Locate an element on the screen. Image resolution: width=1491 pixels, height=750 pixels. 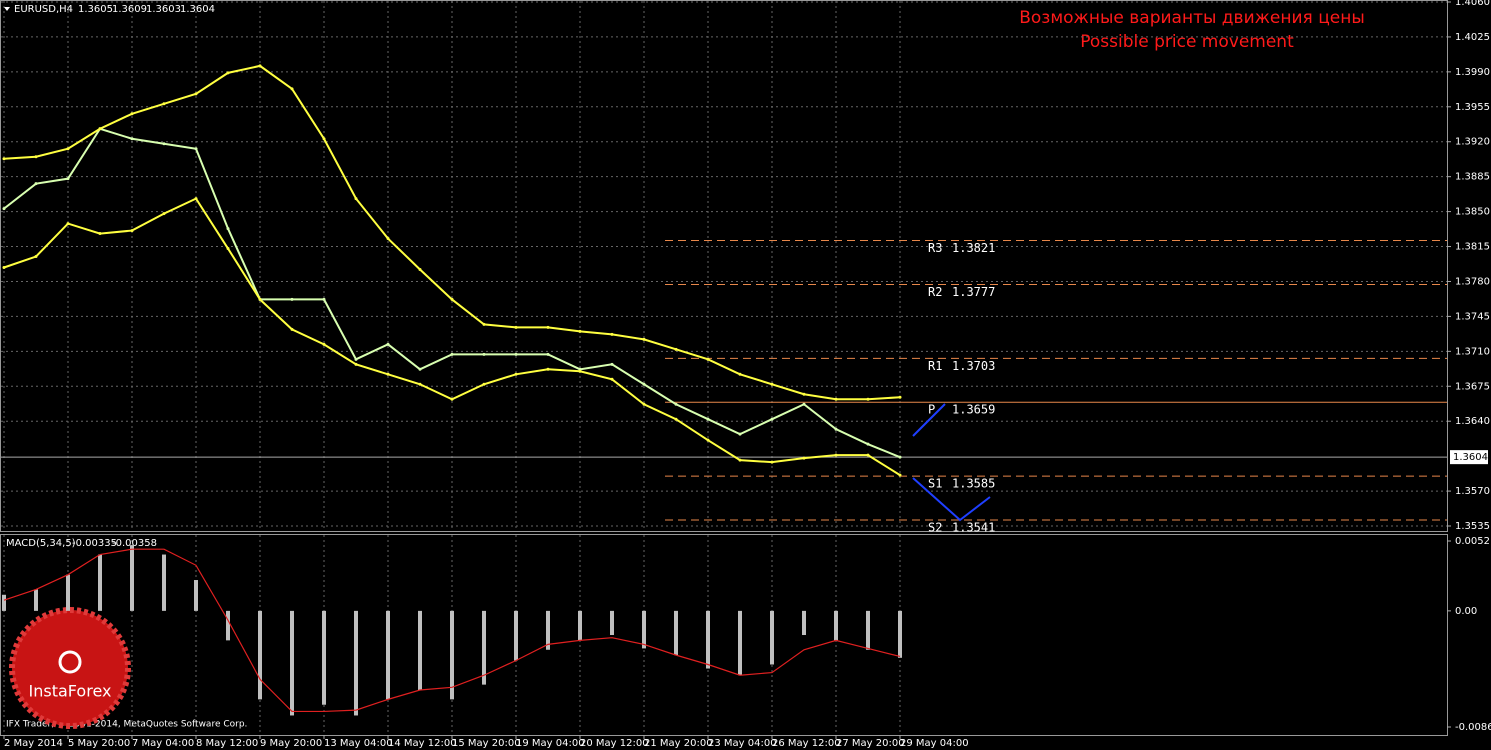
pivot-label: S2 is located at coordinates (935, 528).